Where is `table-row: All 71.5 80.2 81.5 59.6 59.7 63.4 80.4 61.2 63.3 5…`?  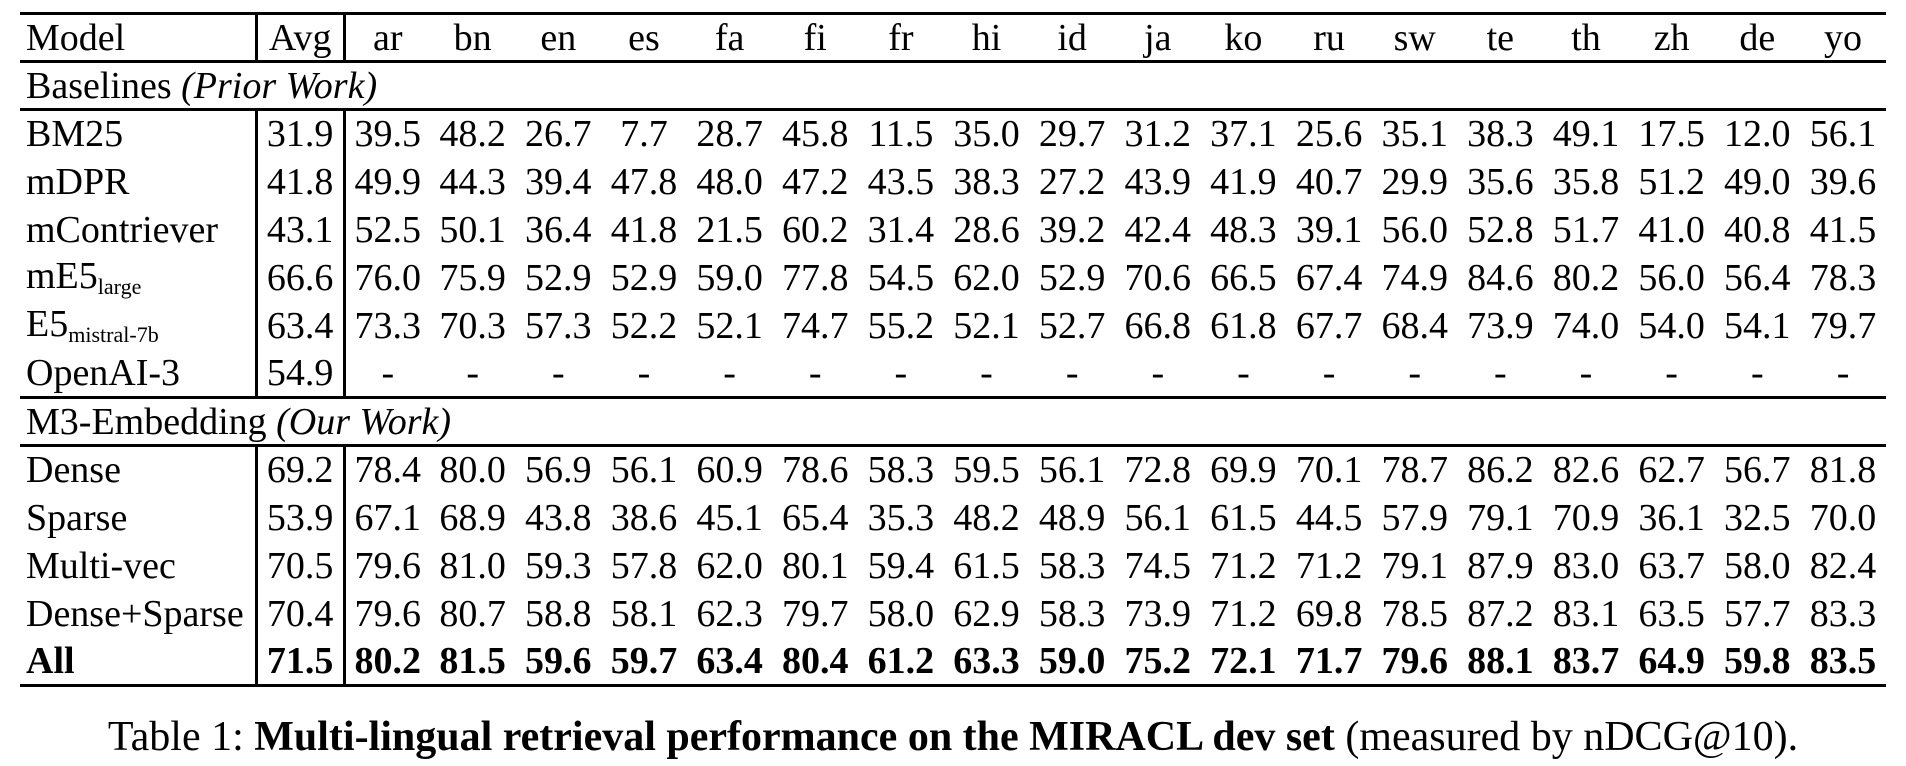 table-row: All 71.5 80.2 81.5 59.6 59.7 63.4 80.4 61.2 63.3 5… is located at coordinates (953, 661).